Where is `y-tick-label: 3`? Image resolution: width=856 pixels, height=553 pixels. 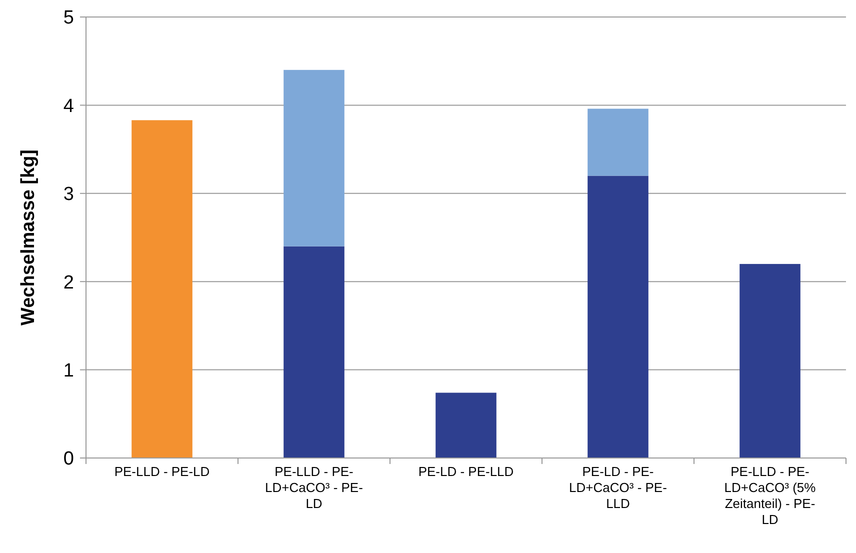 y-tick-label: 3 is located at coordinates (68, 195).